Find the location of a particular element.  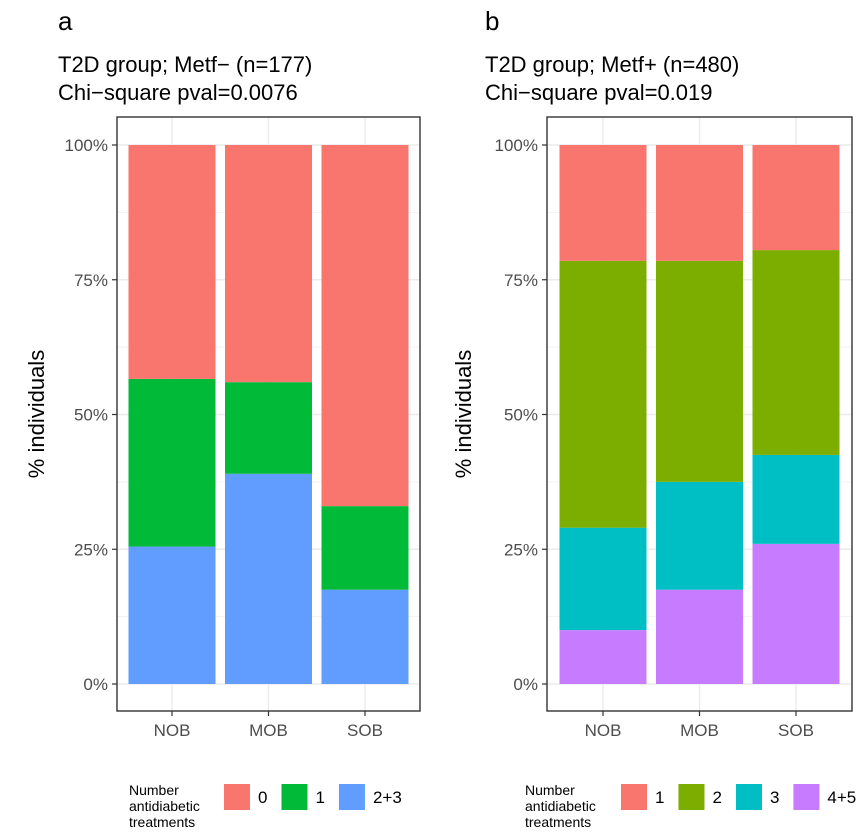

panel-letter: b is located at coordinates (492, 21).